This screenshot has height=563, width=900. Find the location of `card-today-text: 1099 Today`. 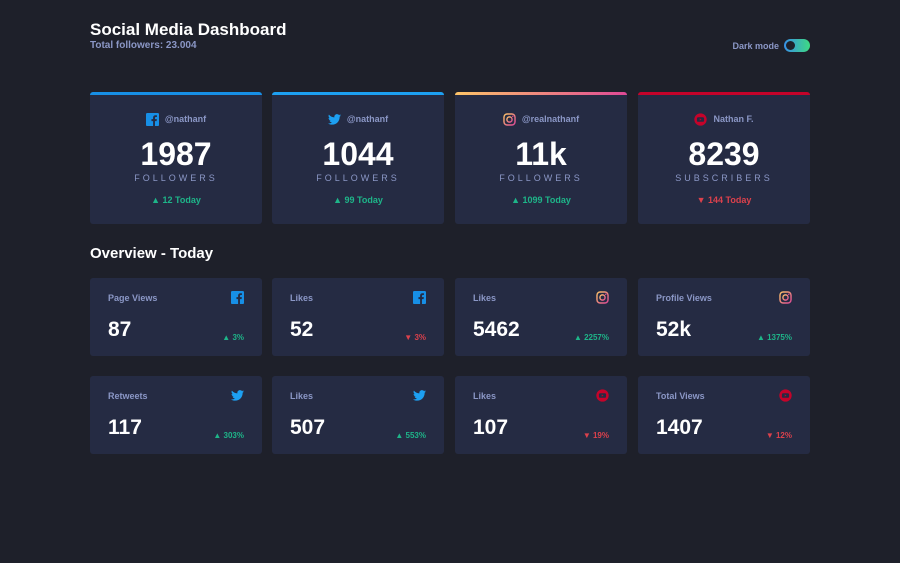

card-today-text: 1099 Today is located at coordinates (546, 200).